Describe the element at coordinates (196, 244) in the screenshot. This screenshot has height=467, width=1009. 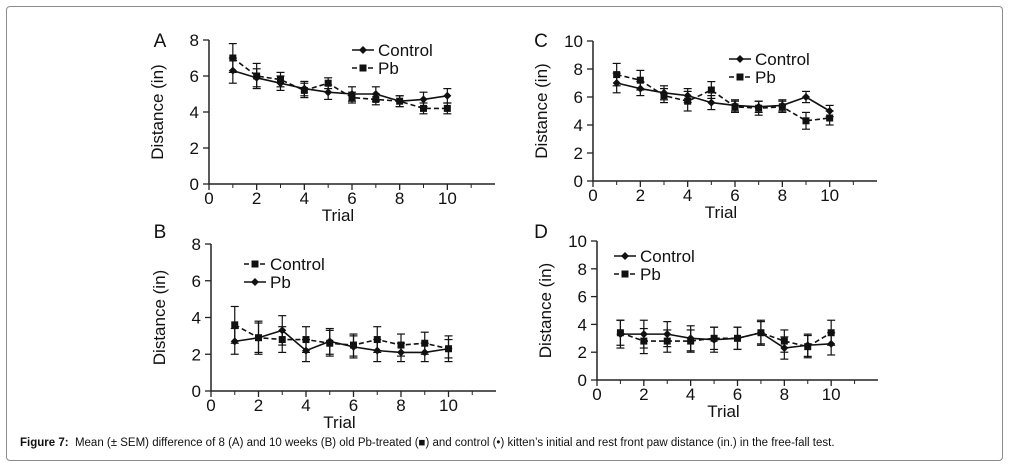
I see `y-tick-label: 8` at that location.